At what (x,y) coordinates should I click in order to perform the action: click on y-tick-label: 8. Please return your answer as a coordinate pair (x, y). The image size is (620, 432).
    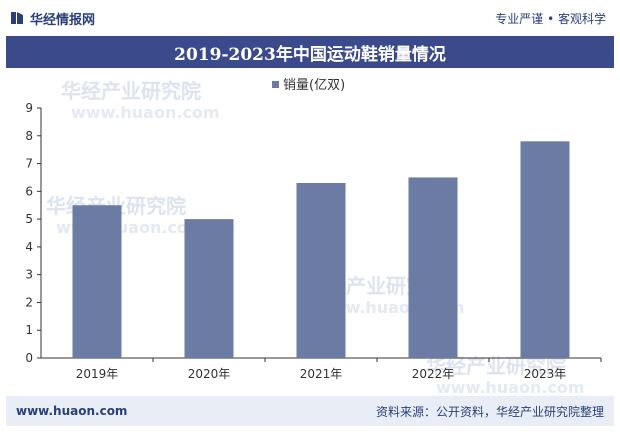
    Looking at the image, I should click on (29, 136).